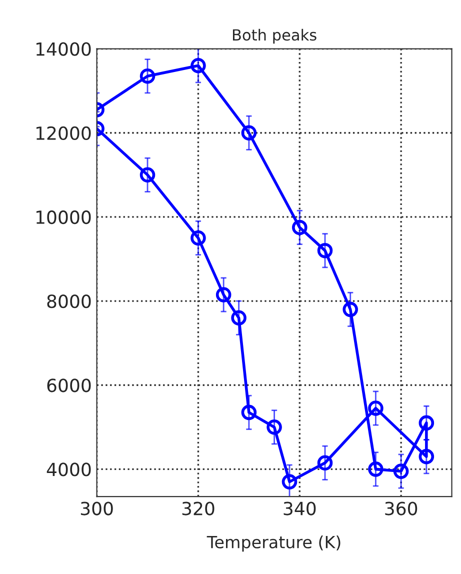 This screenshot has width=461, height=574. What do you see at coordinates (63, 217) in the screenshot?
I see `y-tick-label: 10000` at bounding box center [63, 217].